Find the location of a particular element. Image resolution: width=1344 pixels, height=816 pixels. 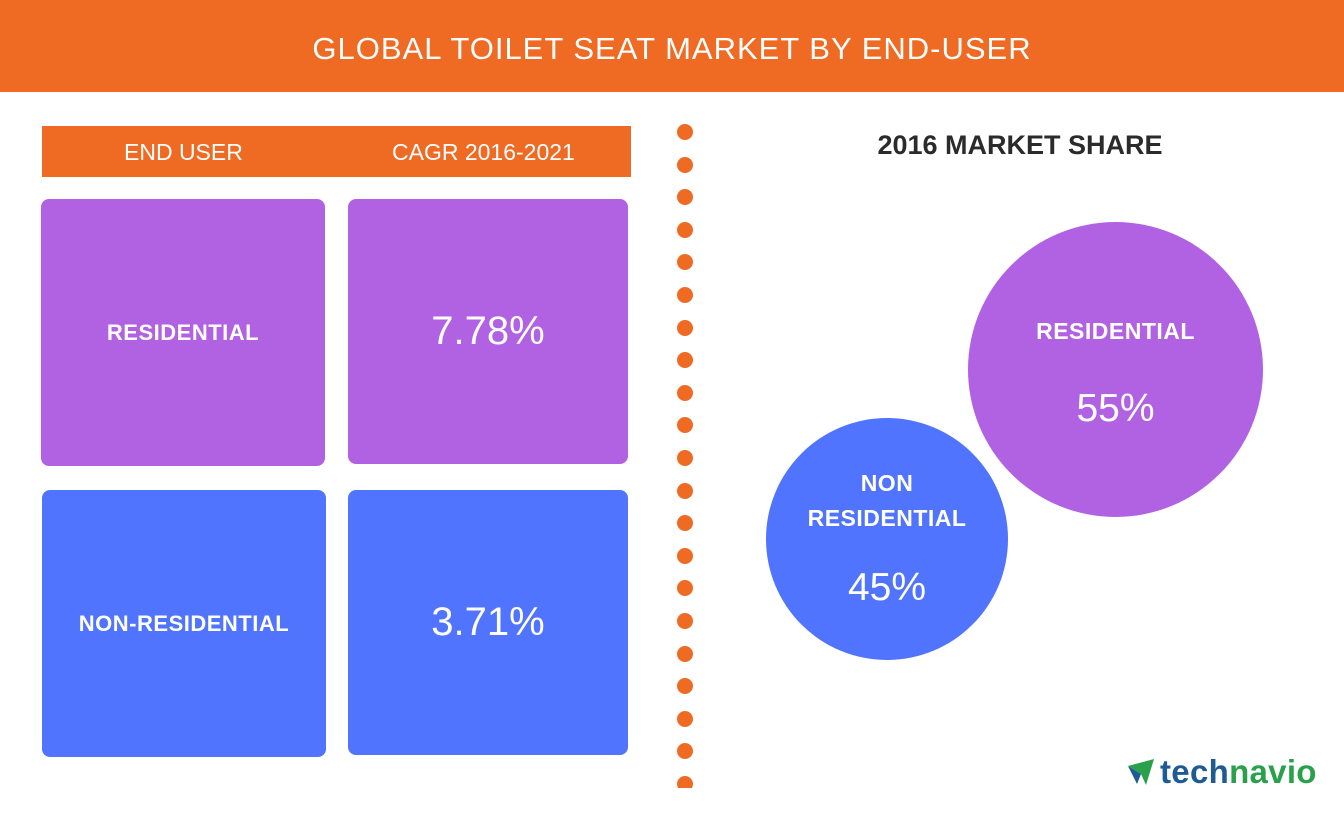

bubble-non-residential: NON RESIDENTIAL 45% is located at coordinates (887, 539).